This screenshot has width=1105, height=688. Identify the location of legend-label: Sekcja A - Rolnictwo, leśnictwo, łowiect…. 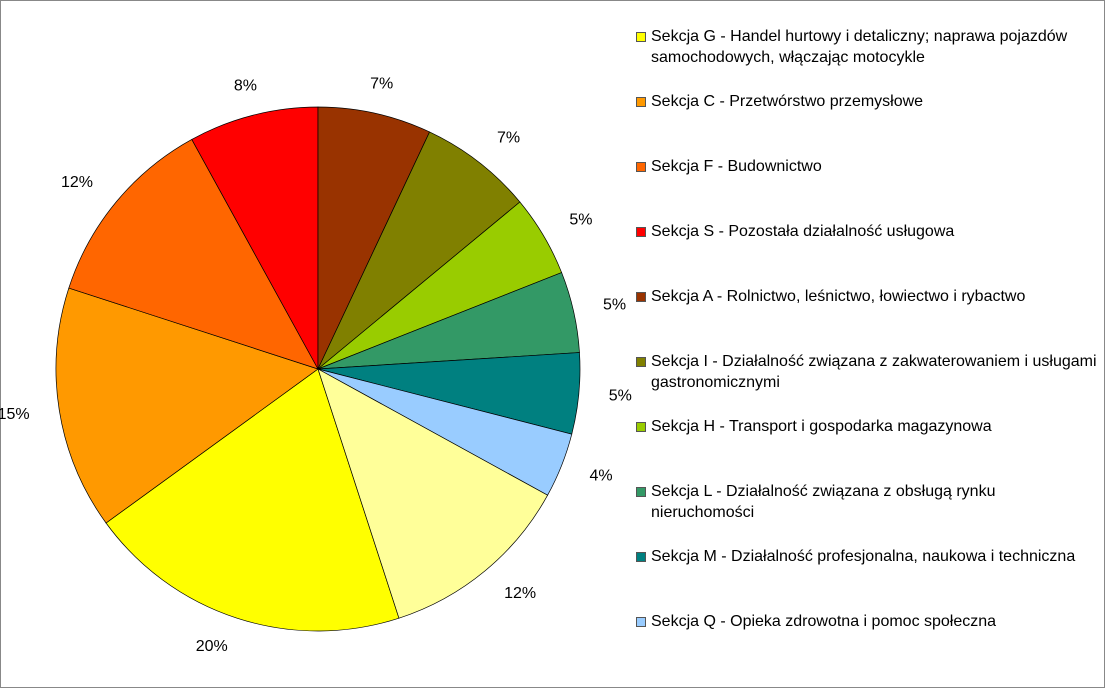
(838, 296).